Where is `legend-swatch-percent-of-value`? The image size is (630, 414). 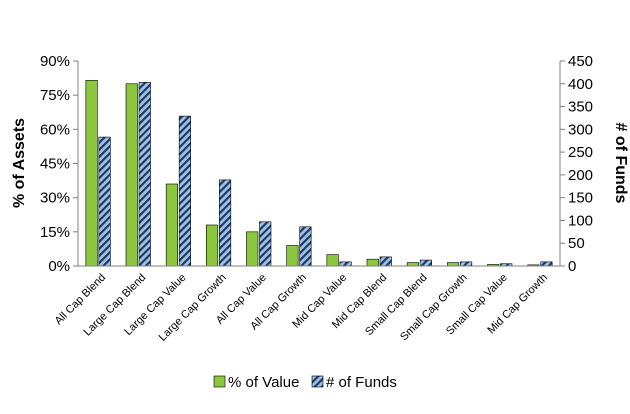 legend-swatch-percent-of-value is located at coordinates (219, 381).